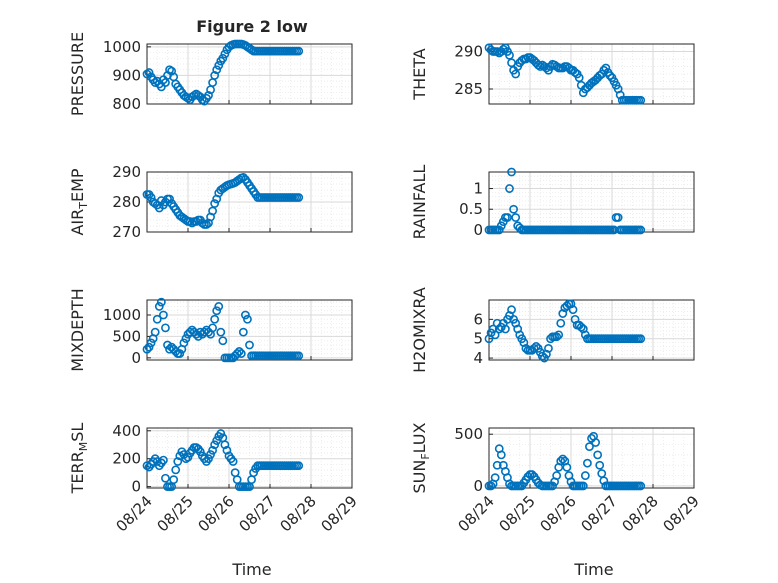  I want to click on y-tick-label: 200, so click(126, 459).